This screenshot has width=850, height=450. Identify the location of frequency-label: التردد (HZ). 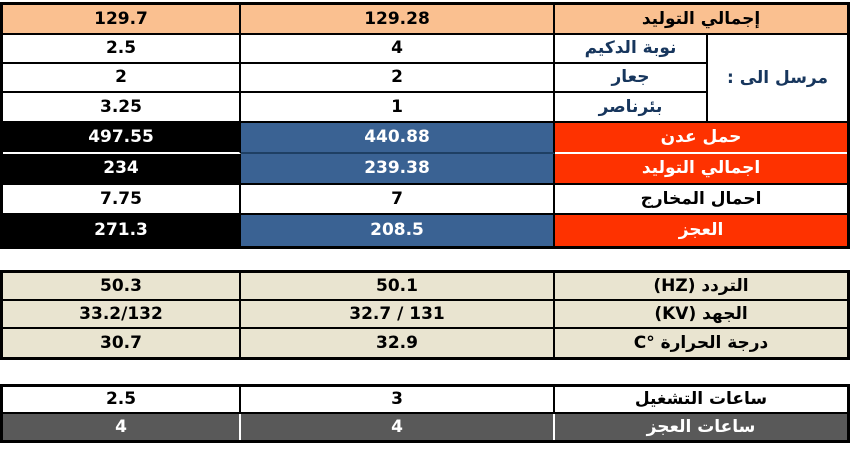
(701, 287).